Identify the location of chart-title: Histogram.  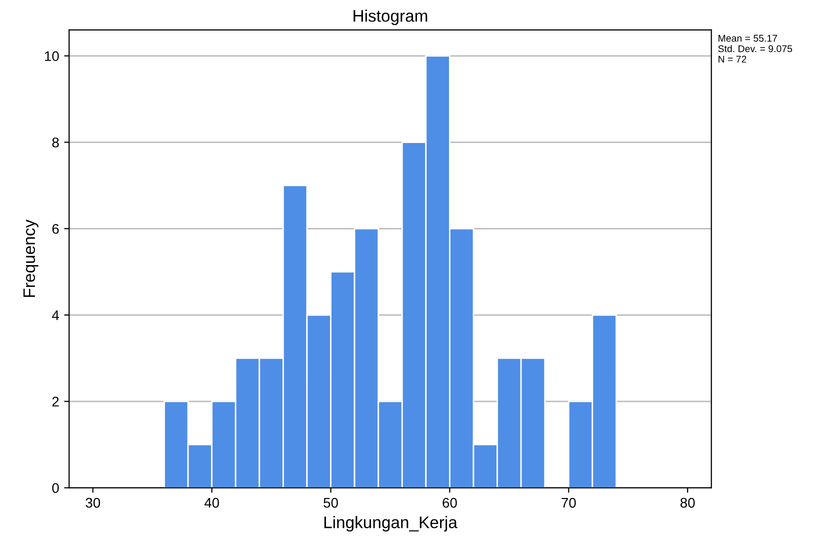
(391, 18).